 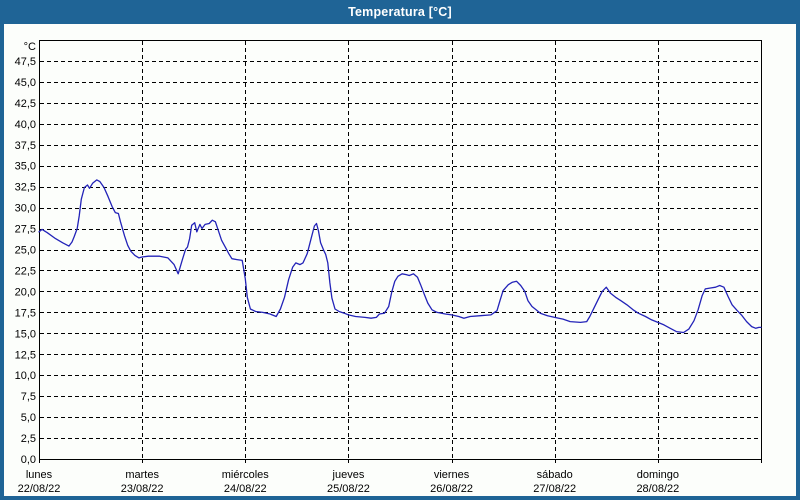 I want to click on day-name-label: domingo, so click(x=658, y=475).